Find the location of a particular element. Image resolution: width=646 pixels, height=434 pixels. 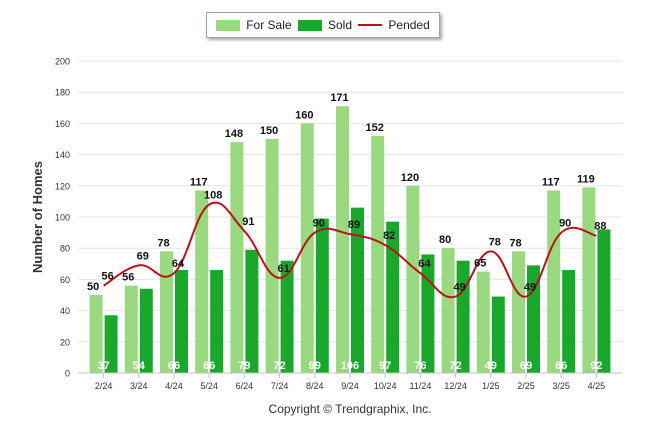

sold-value-label: 54 is located at coordinates (139, 366).